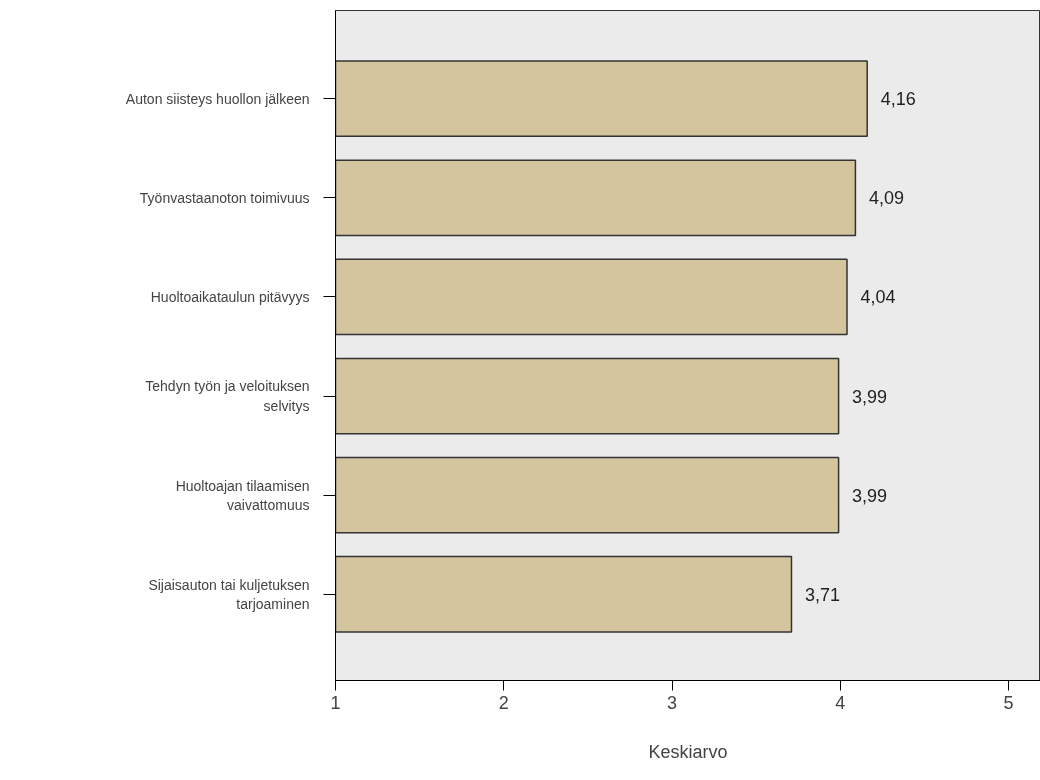  What do you see at coordinates (335, 702) in the screenshot?
I see `x-tick-label: 1` at bounding box center [335, 702].